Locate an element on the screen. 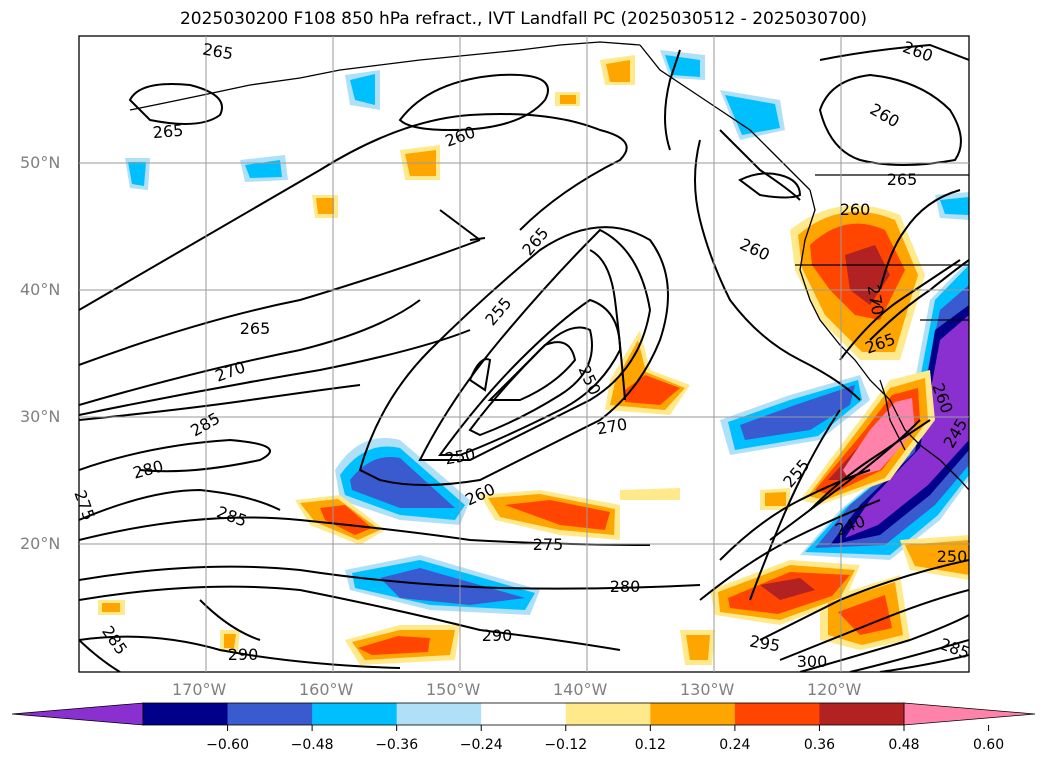 The height and width of the screenshot is (765, 1047). colorbar-tick-label: −0.48 is located at coordinates (312, 745).